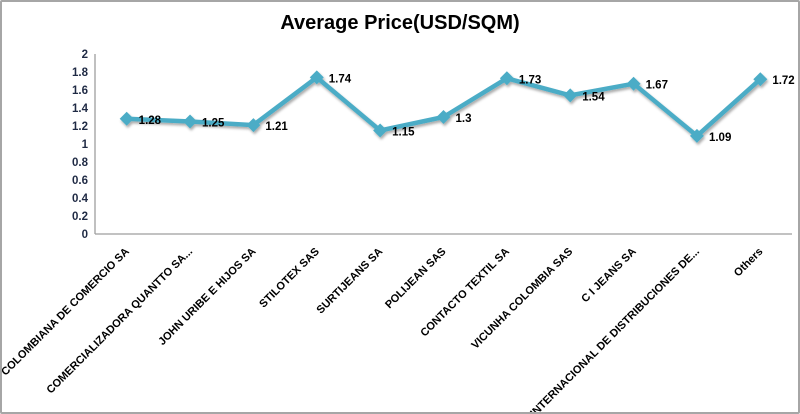 Image resolution: width=800 pixels, height=414 pixels. Describe the element at coordinates (150, 121) in the screenshot. I see `data-label: 1.28` at that location.